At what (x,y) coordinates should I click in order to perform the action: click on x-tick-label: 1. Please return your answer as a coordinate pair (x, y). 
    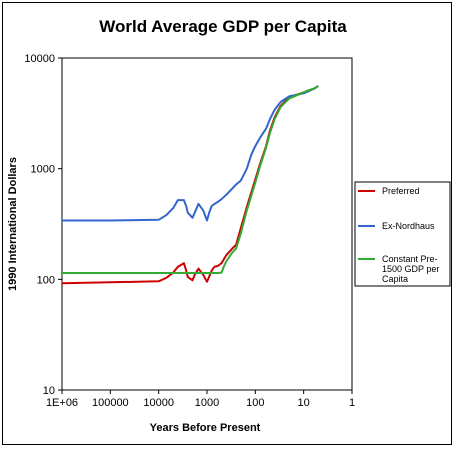
    Looking at the image, I should click on (352, 403).